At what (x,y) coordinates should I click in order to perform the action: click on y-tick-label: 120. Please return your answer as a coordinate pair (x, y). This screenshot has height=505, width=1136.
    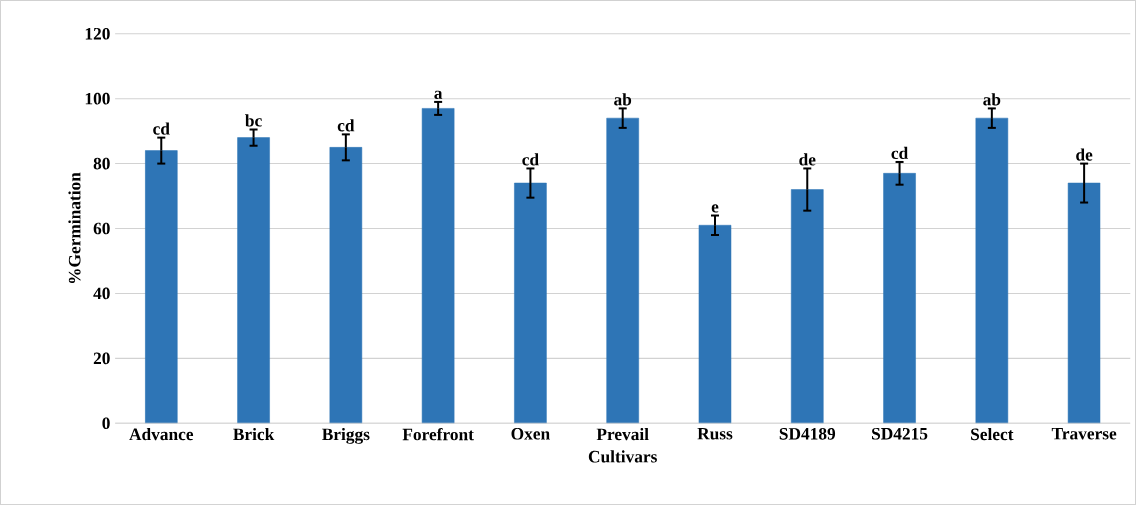
    Looking at the image, I should click on (97, 33).